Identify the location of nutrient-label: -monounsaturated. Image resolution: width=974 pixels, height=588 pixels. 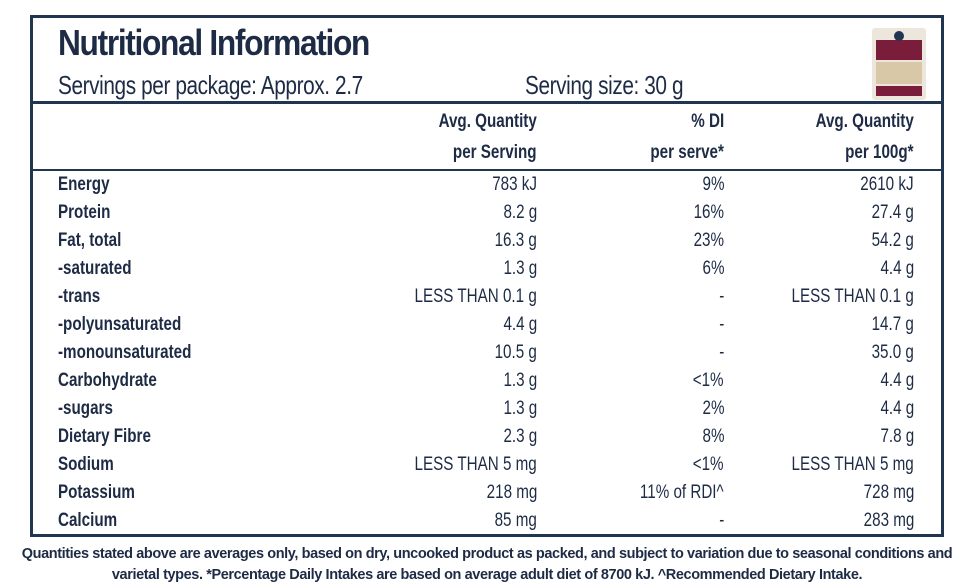
(125, 352).